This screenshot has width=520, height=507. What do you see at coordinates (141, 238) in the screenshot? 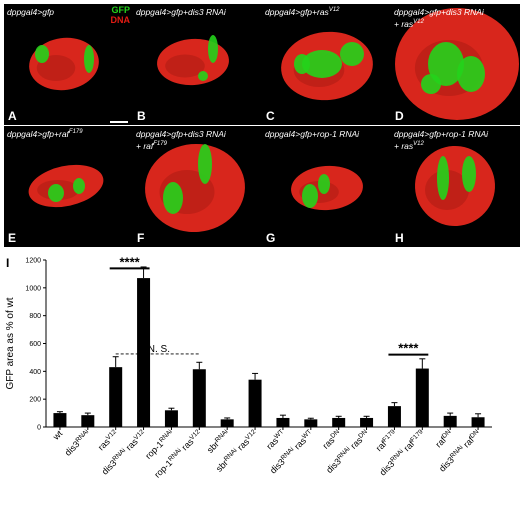
I see `panel-letter: F` at bounding box center [141, 238].